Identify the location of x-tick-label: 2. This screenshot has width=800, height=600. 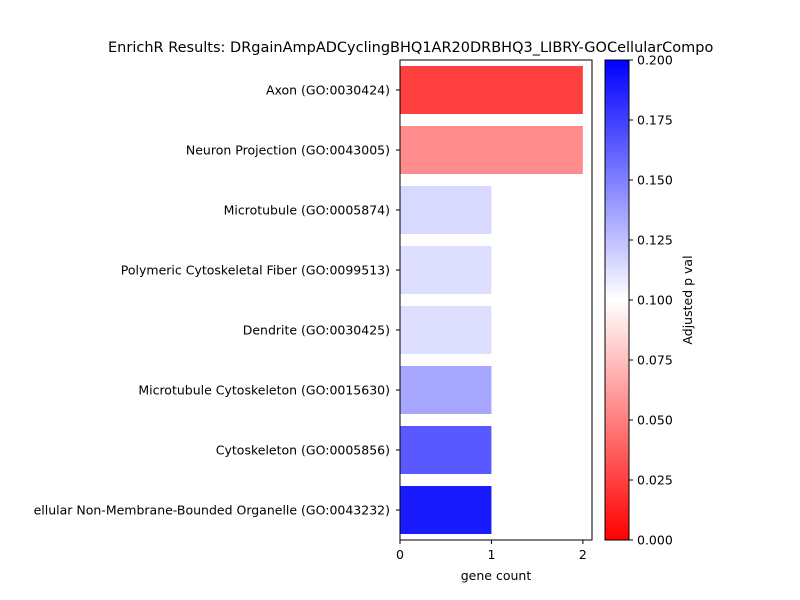
(583, 554).